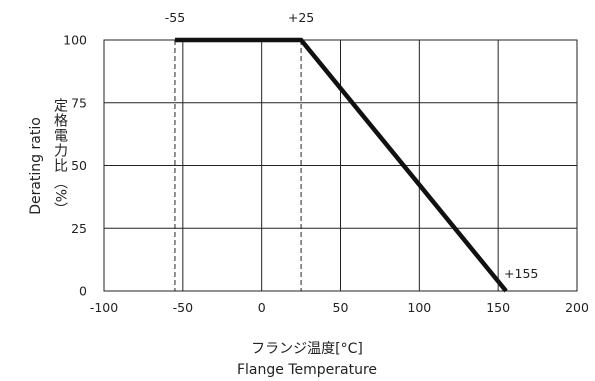 The height and width of the screenshot is (381, 595). I want to click on x-tick-label: -50, so click(183, 307).